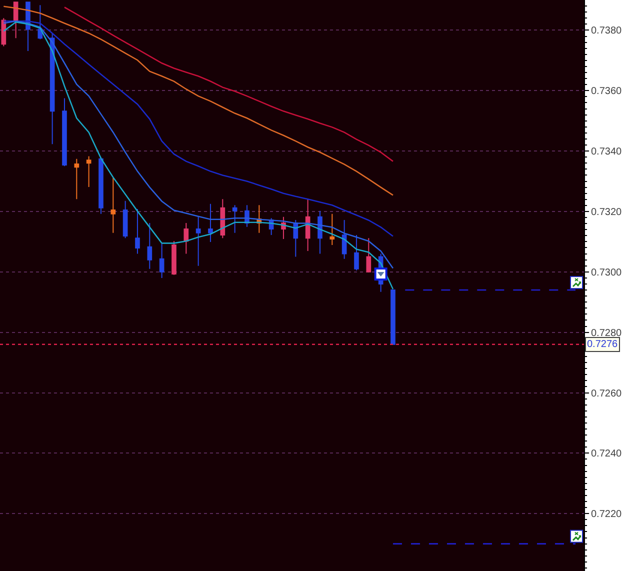  I want to click on y-tick-label: 0.7380, so click(606, 31).